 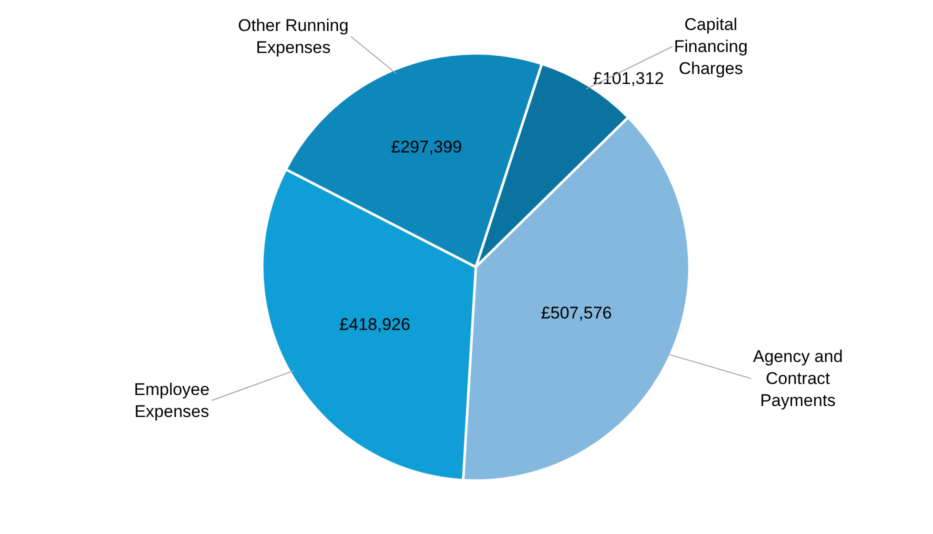 What do you see at coordinates (374, 324) in the screenshot?
I see `data-label: £418,926` at bounding box center [374, 324].